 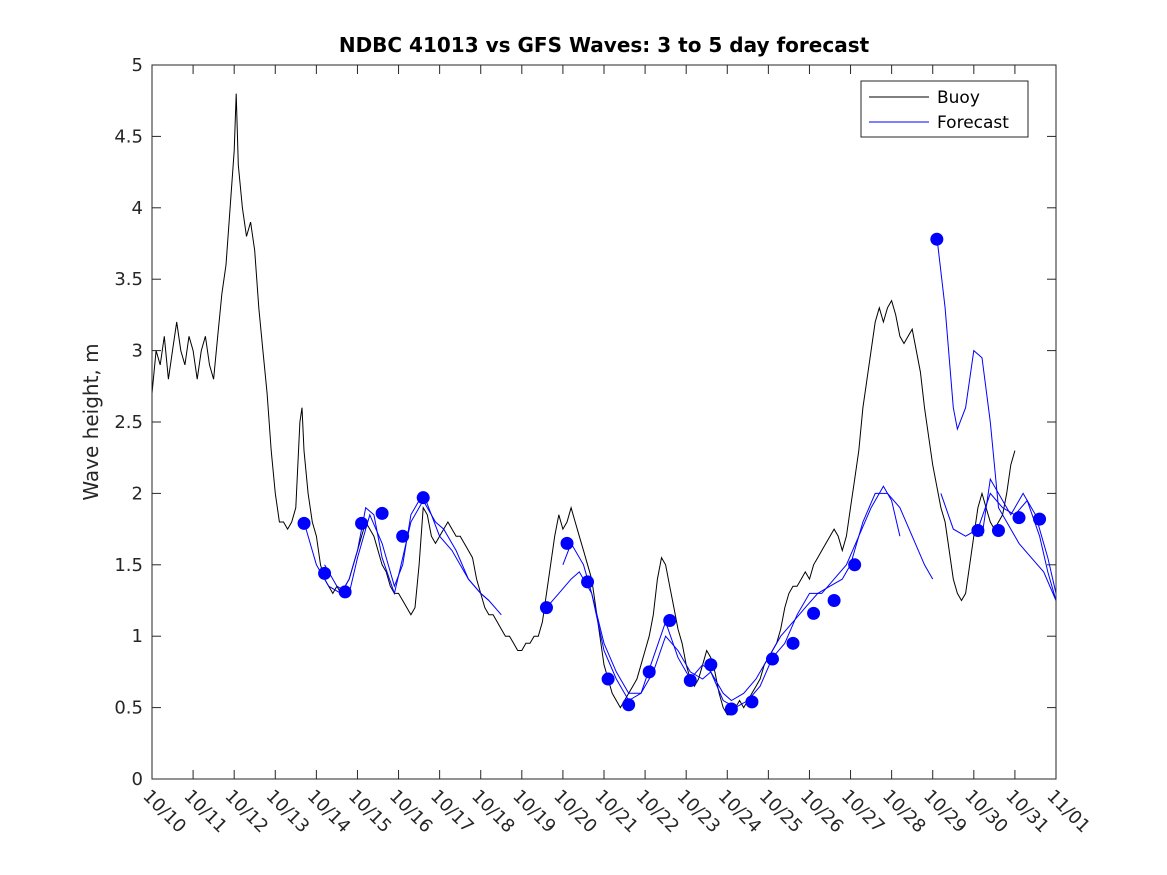 I want to click on y-tick-label: 1, so click(x=137, y=636).